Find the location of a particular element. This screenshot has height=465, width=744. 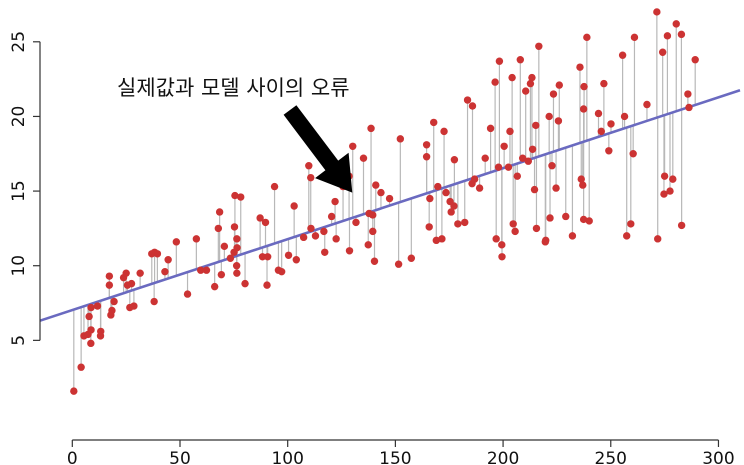

y-tick-label-5: 5 is located at coordinates (19, 340).